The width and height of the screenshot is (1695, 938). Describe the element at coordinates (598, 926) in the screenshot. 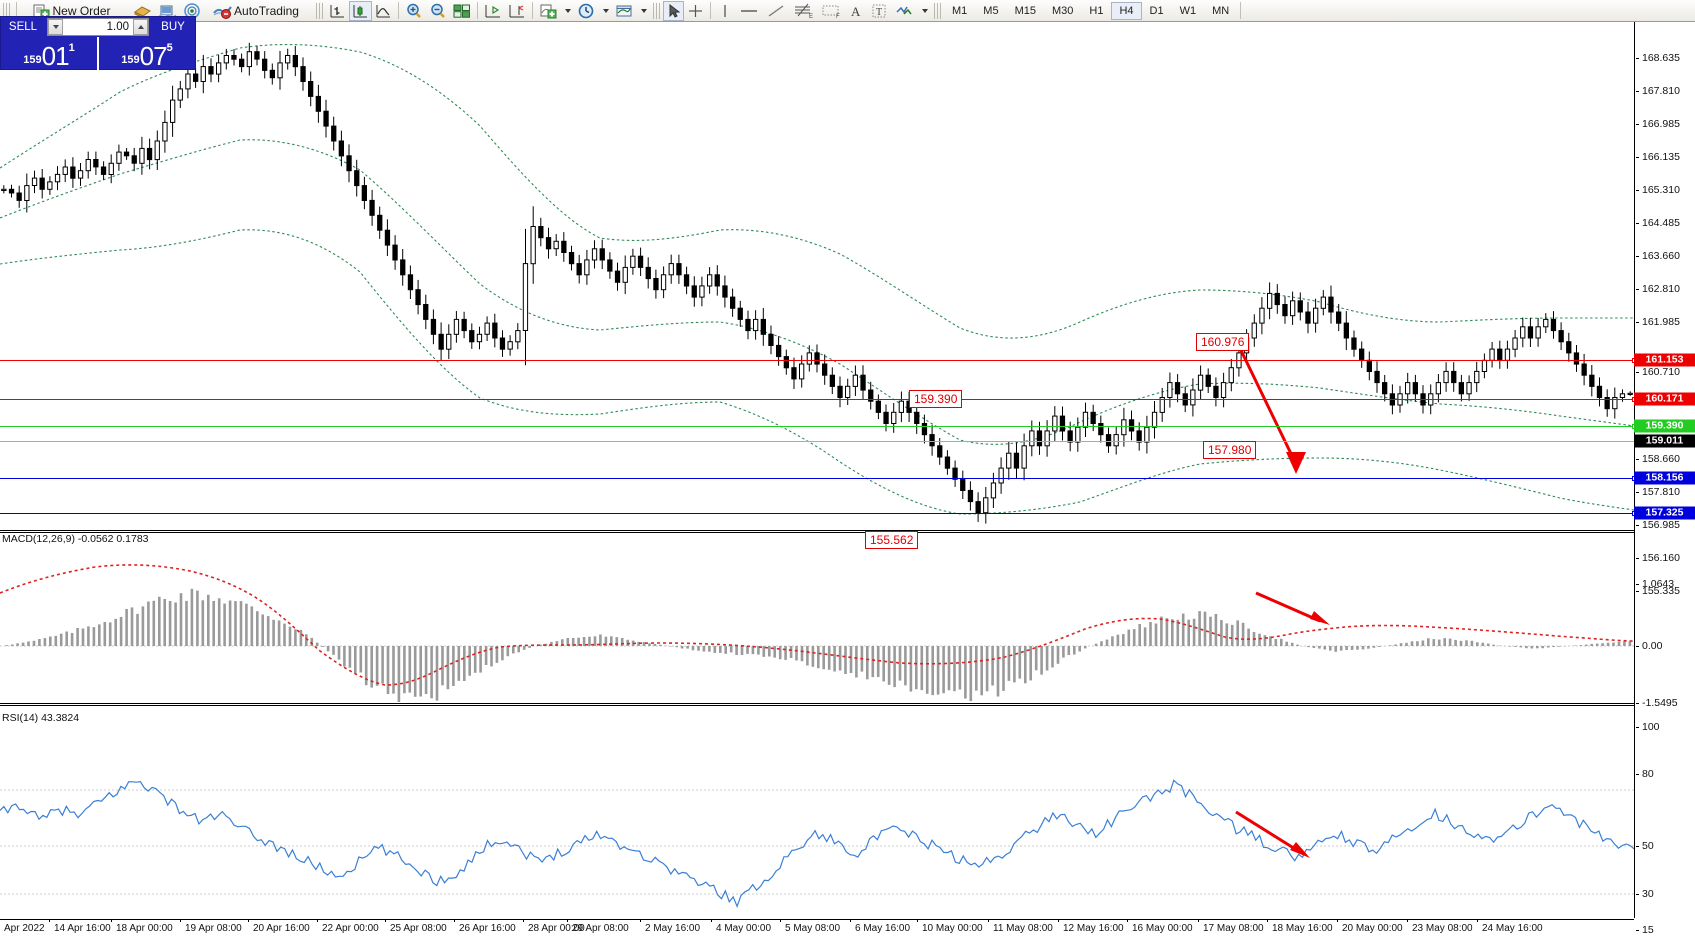

I see `time-tick: 29 Apr 08:00` at that location.